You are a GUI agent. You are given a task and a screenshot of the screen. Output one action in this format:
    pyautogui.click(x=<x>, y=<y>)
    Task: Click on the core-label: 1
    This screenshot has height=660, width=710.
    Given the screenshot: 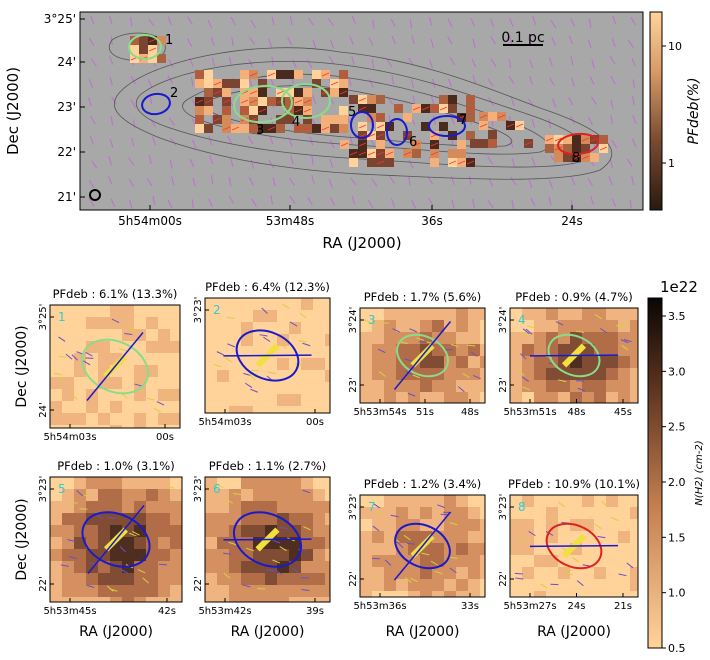 What is the action you would take?
    pyautogui.click(x=169, y=40)
    